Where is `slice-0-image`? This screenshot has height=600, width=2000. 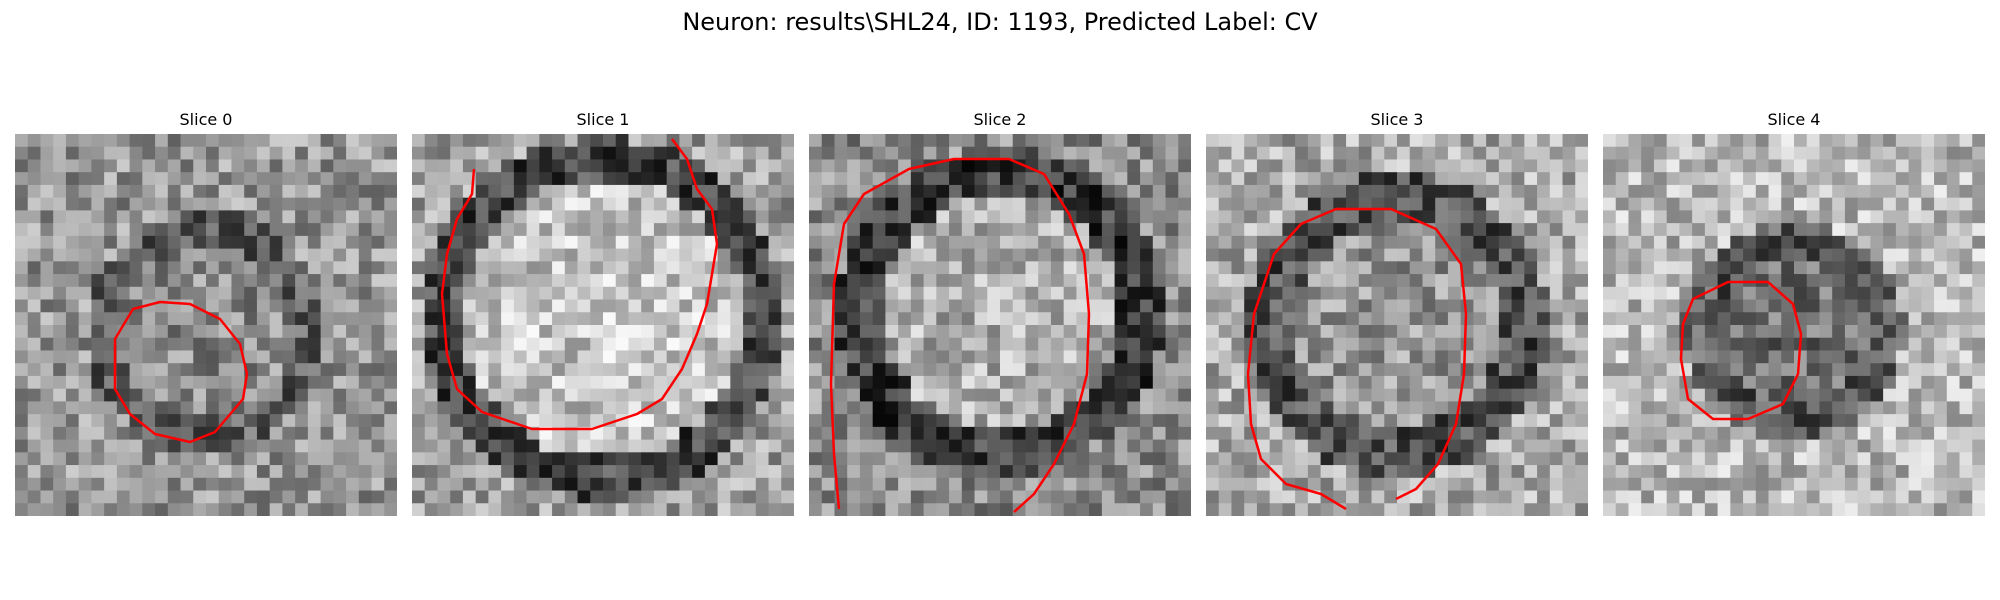
slice-0-image is located at coordinates (206, 325).